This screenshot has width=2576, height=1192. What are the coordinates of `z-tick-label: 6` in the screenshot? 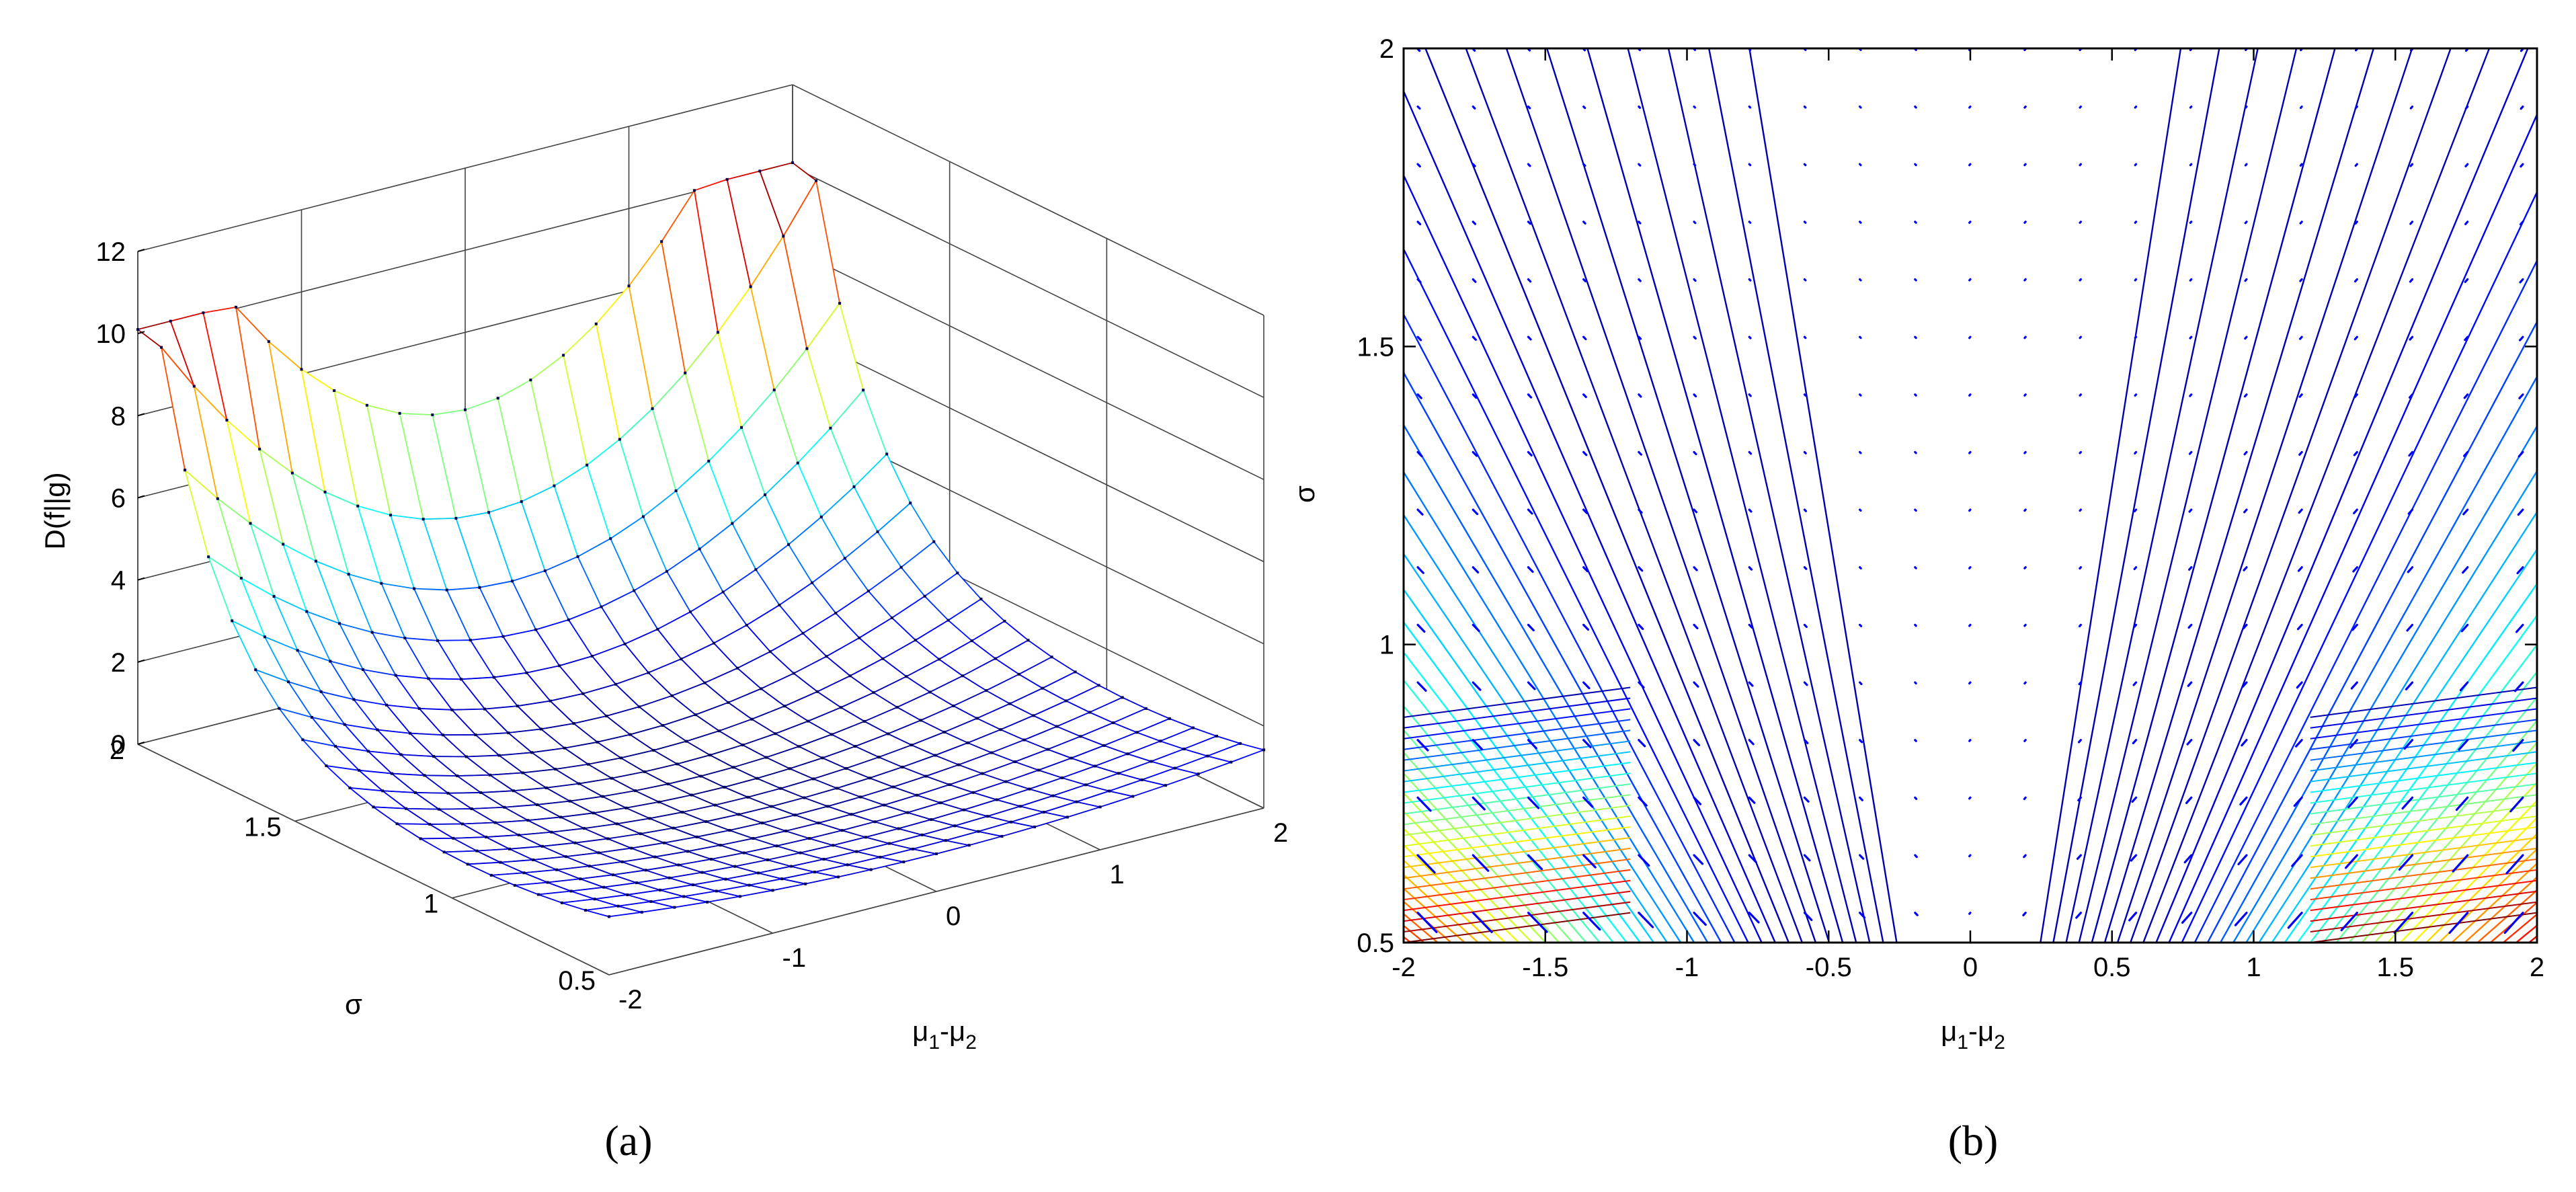 It's located at (118, 499).